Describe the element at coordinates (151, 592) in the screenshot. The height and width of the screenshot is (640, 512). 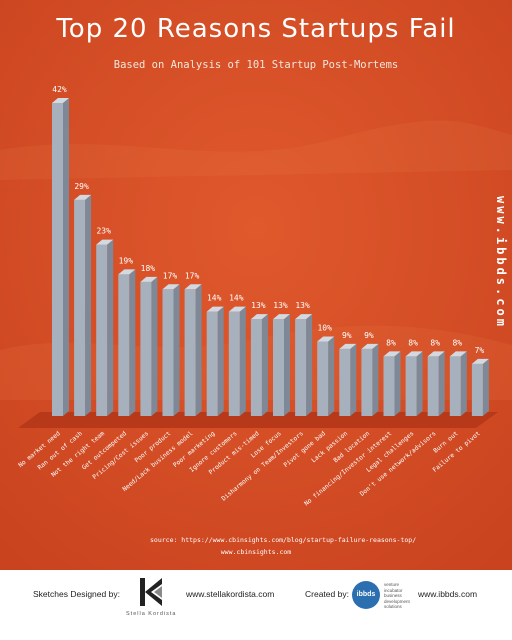
I see `sketches-logo-icon` at that location.